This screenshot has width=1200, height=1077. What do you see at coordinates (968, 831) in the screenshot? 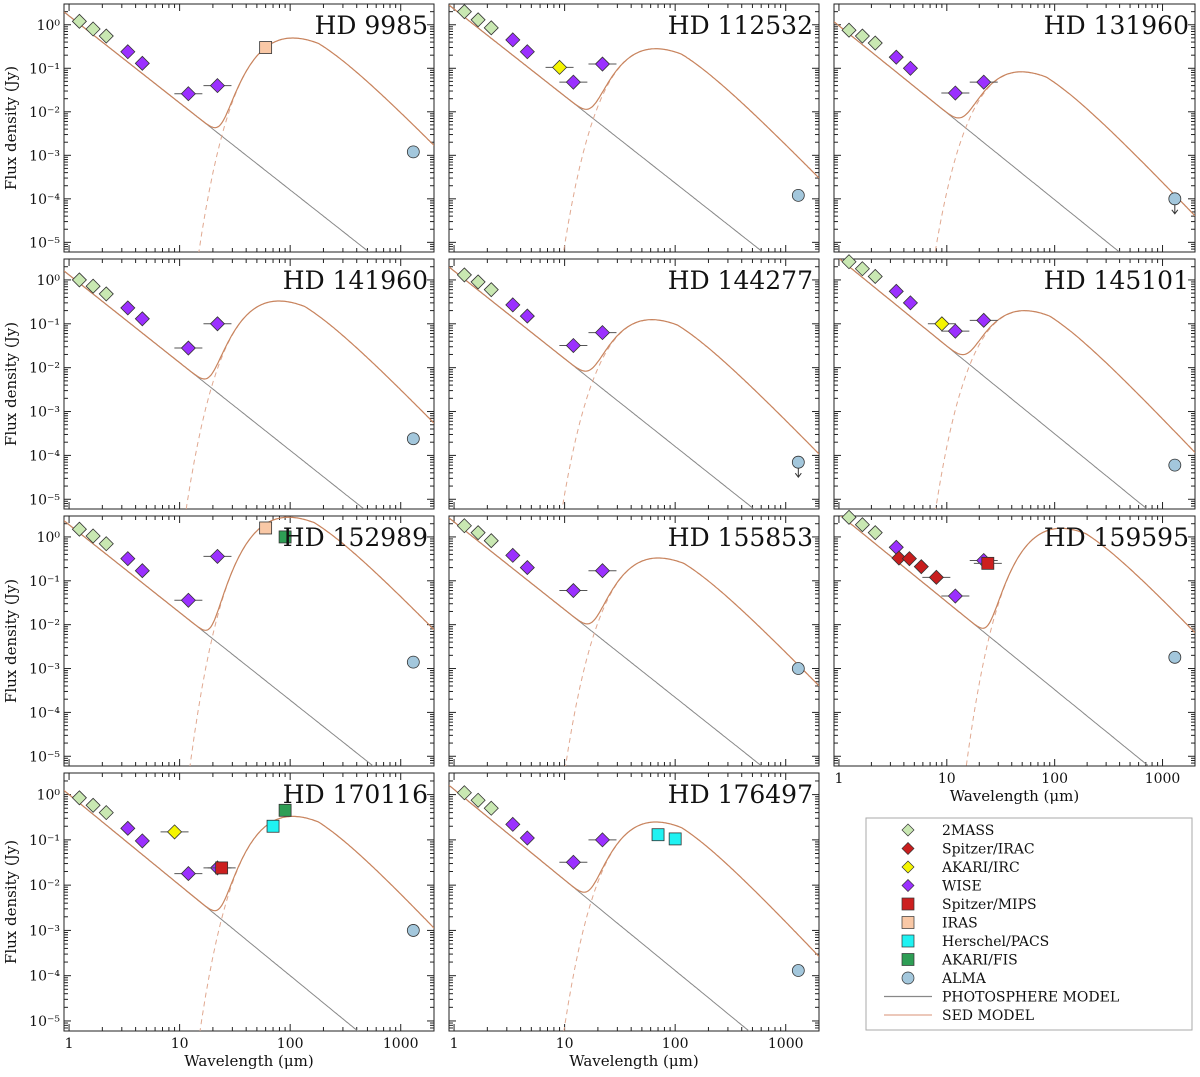
I see `legend-label: 2MASS` at bounding box center [968, 831].